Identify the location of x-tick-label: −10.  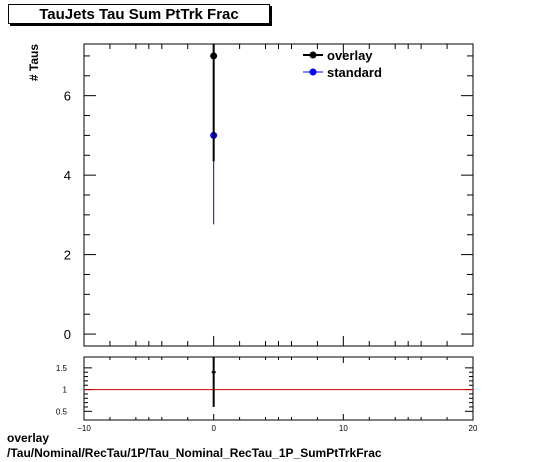
(84, 428).